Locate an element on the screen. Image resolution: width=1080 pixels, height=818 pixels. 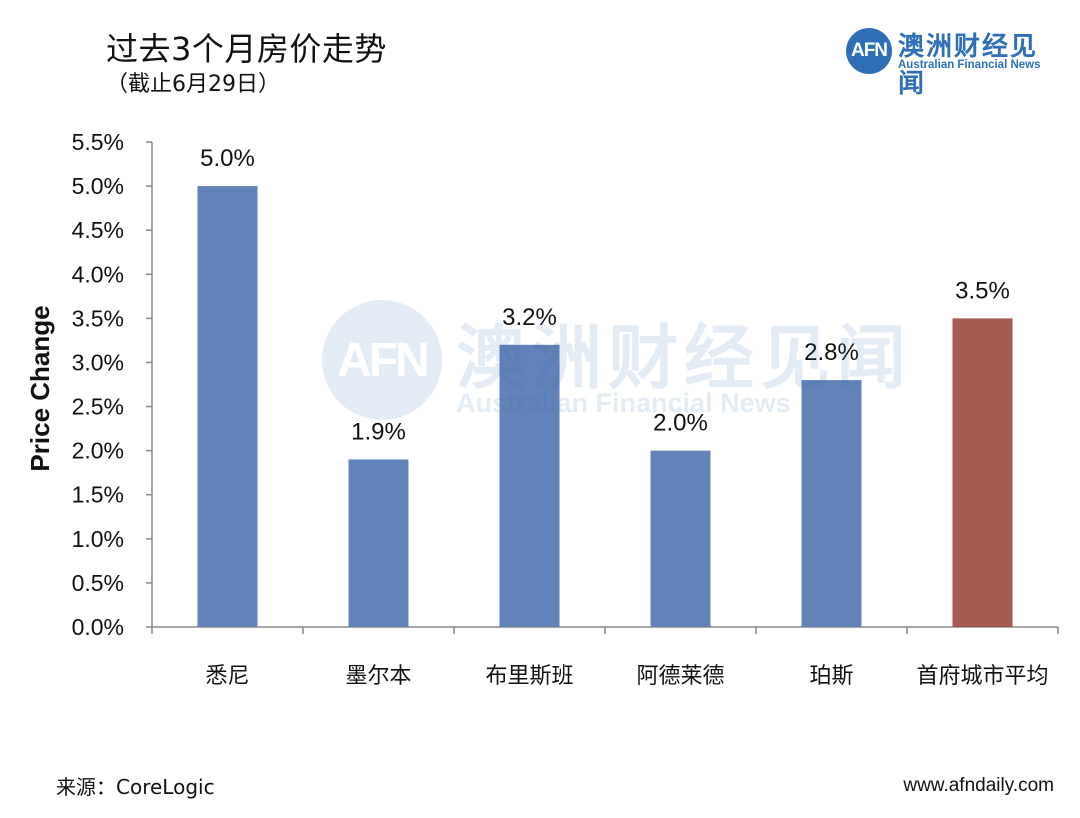
data-label: 2.0% is located at coordinates (680, 423).